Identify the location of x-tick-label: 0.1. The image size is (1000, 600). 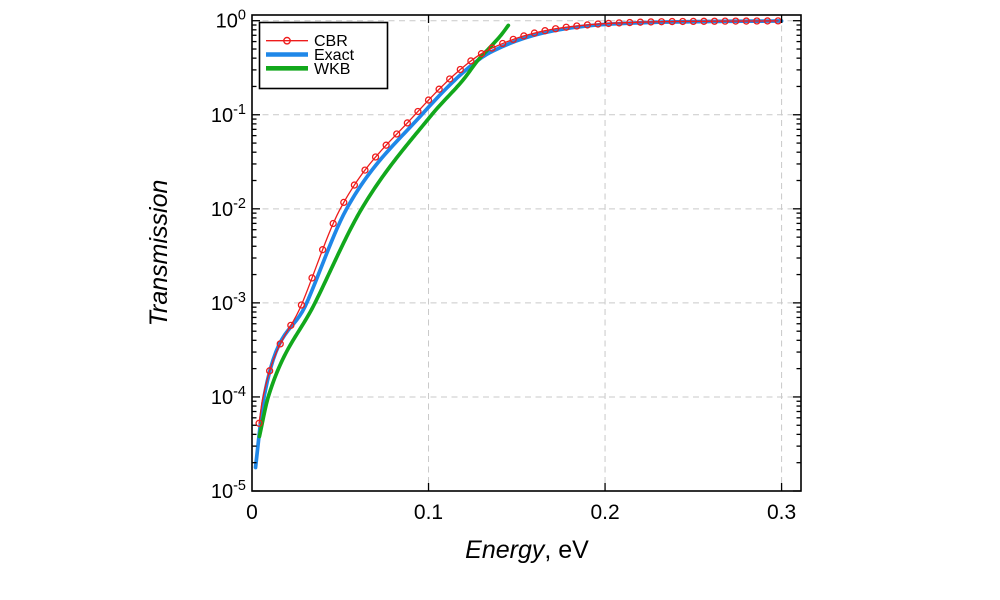
(428, 512).